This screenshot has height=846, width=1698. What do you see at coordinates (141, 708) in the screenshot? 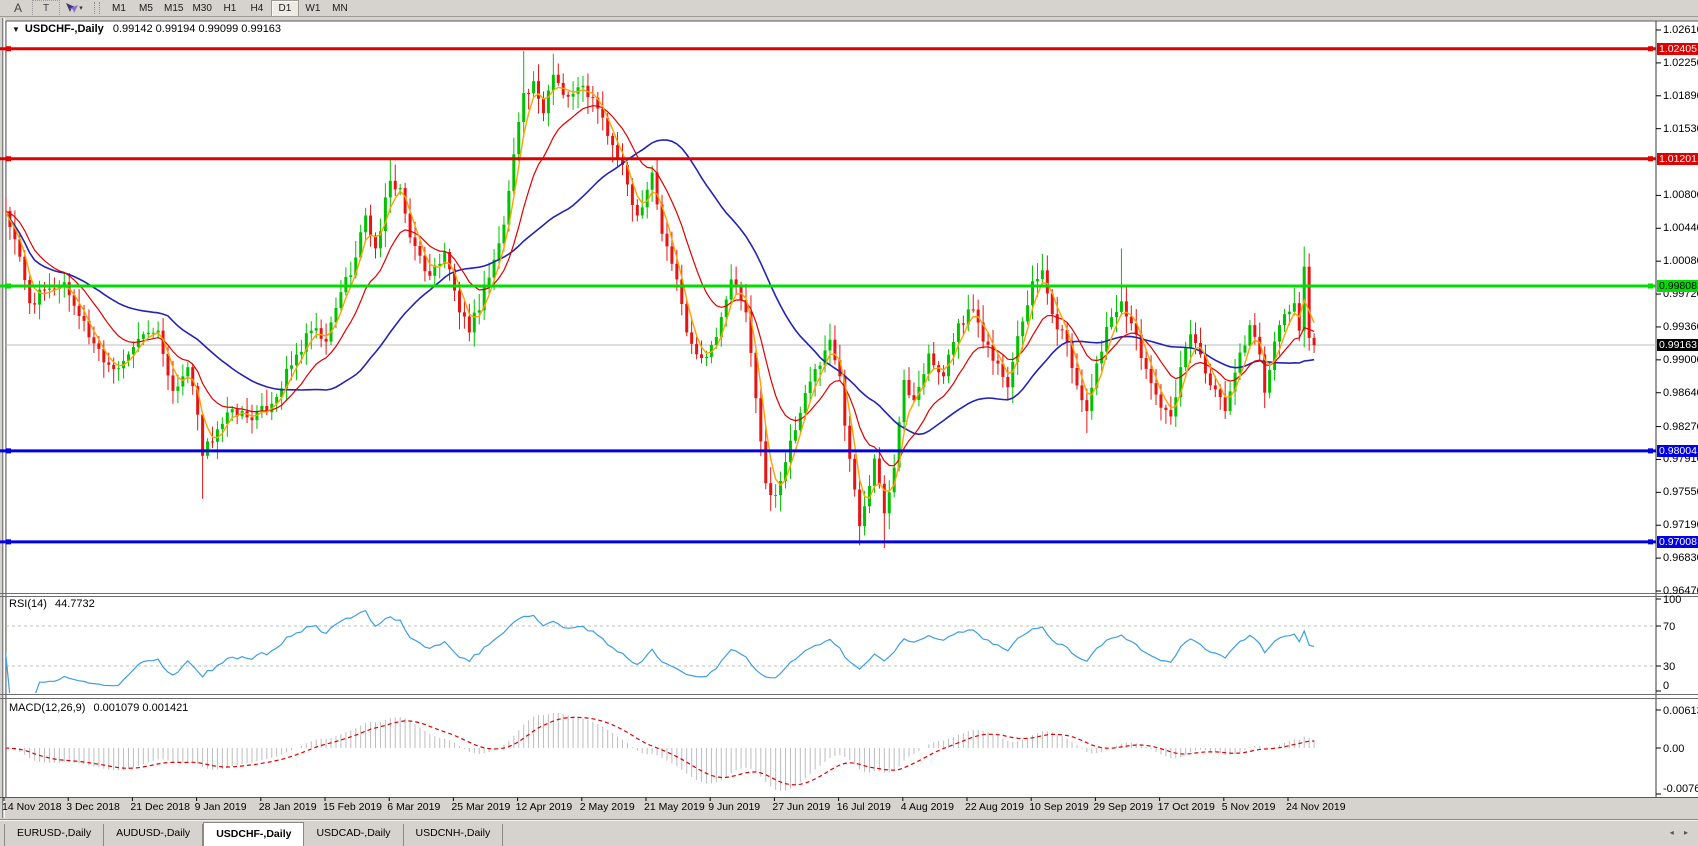
I see `macd-values: 0.001079 0.001421` at bounding box center [141, 708].